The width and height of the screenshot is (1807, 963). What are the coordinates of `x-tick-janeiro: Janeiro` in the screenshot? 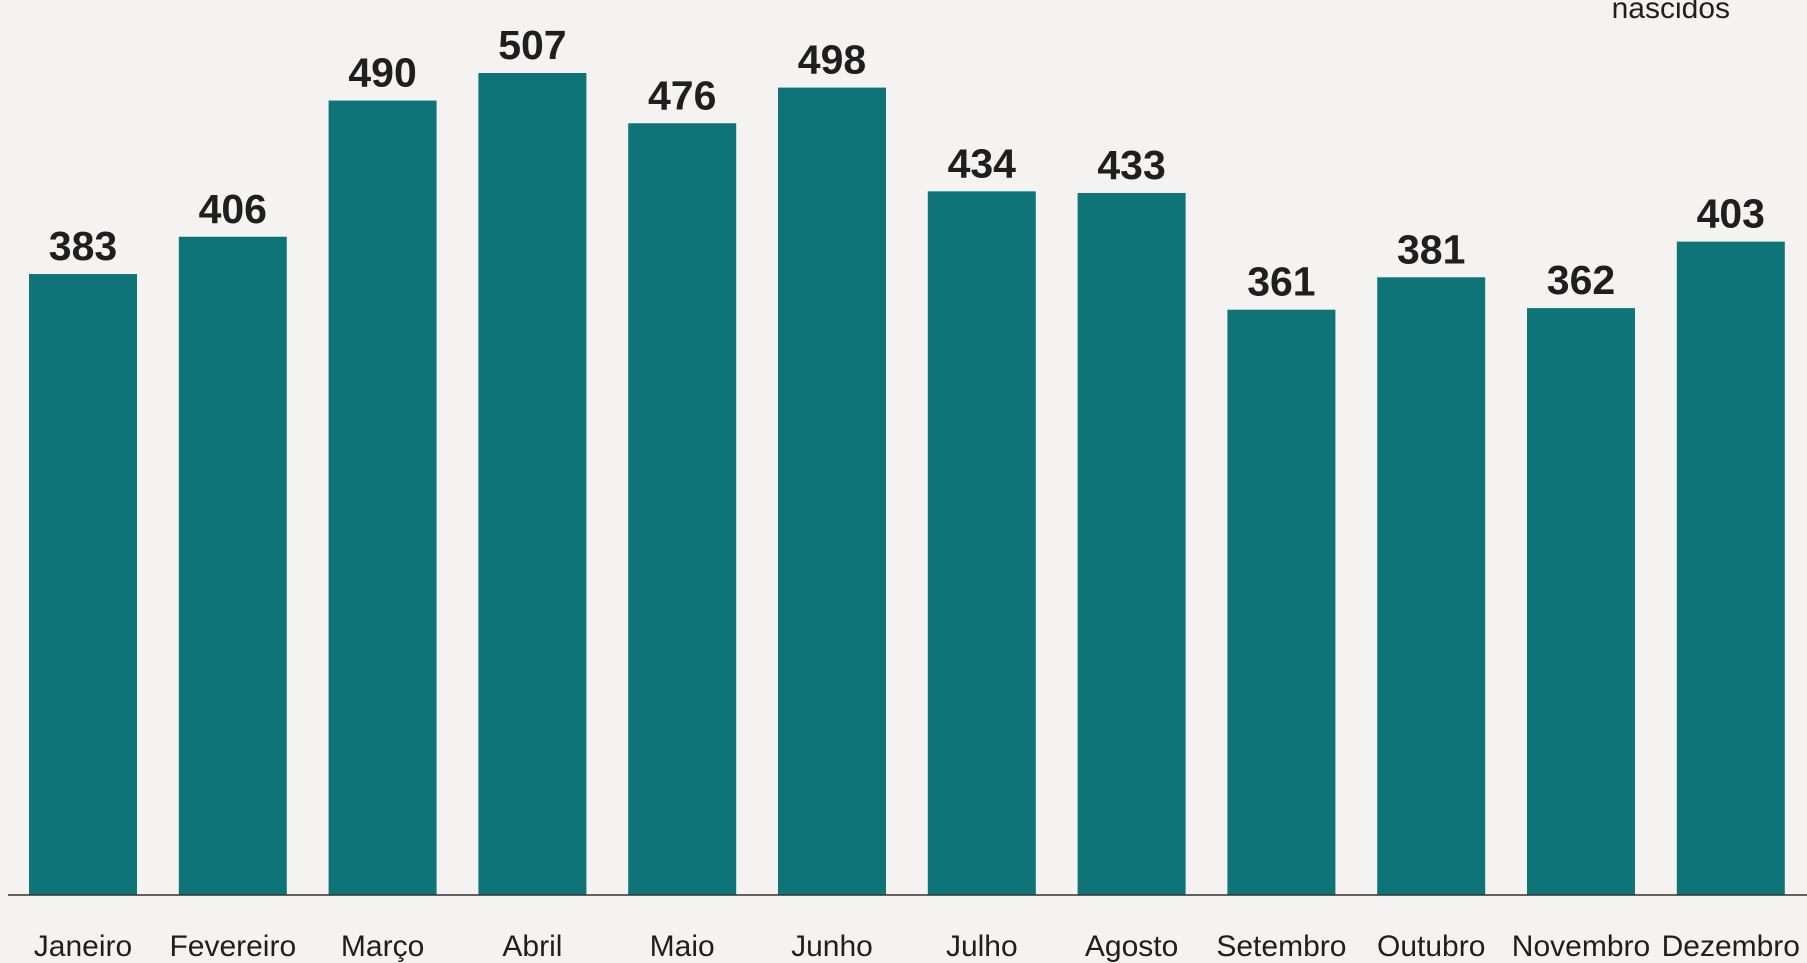 It's located at (83, 946).